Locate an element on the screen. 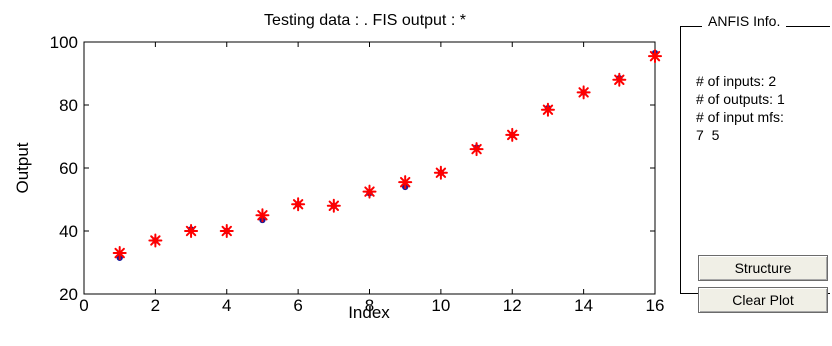  x-tick-label: 12 is located at coordinates (512, 305).